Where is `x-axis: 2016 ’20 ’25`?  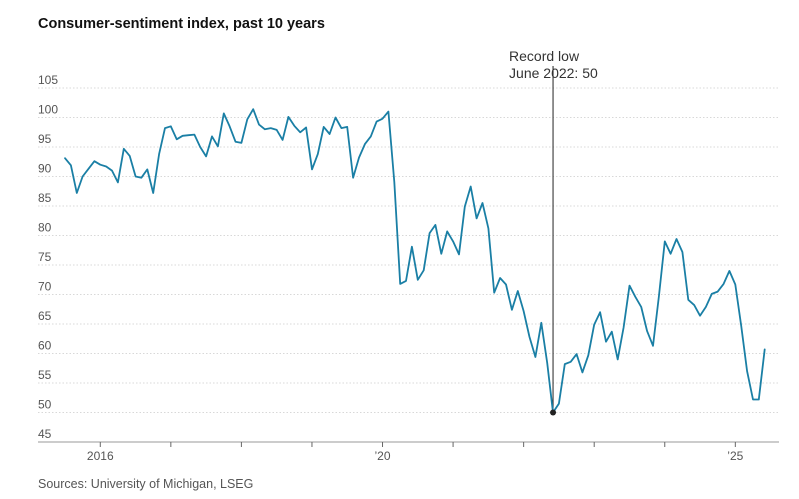 x-axis: 2016 ’20 ’25 is located at coordinates (415, 452).